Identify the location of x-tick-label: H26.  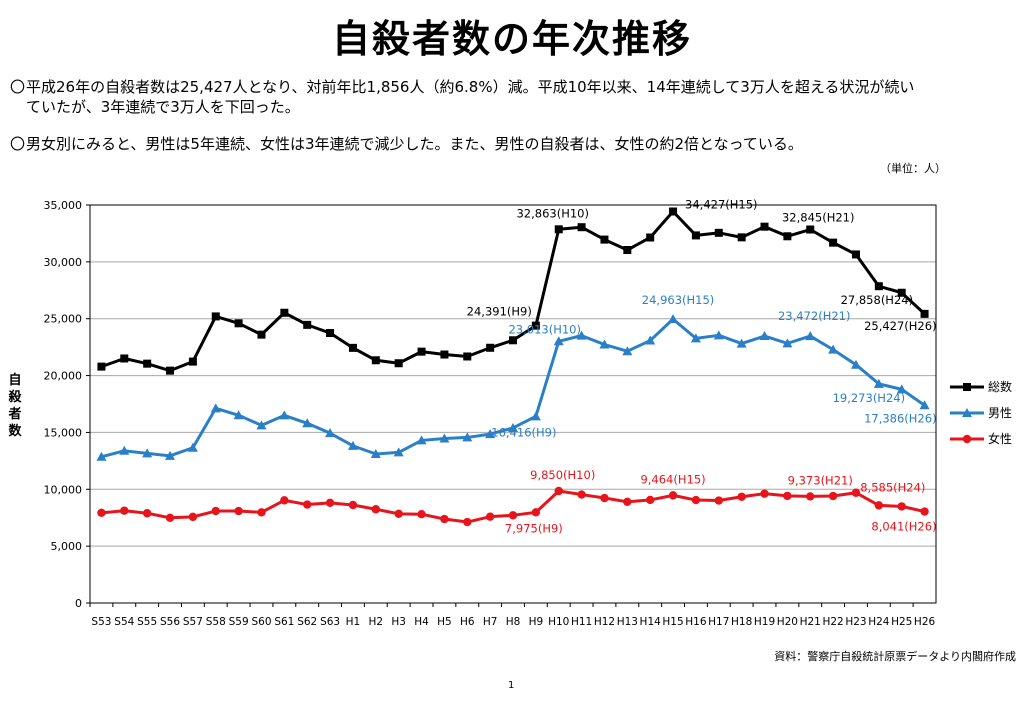
(925, 622).